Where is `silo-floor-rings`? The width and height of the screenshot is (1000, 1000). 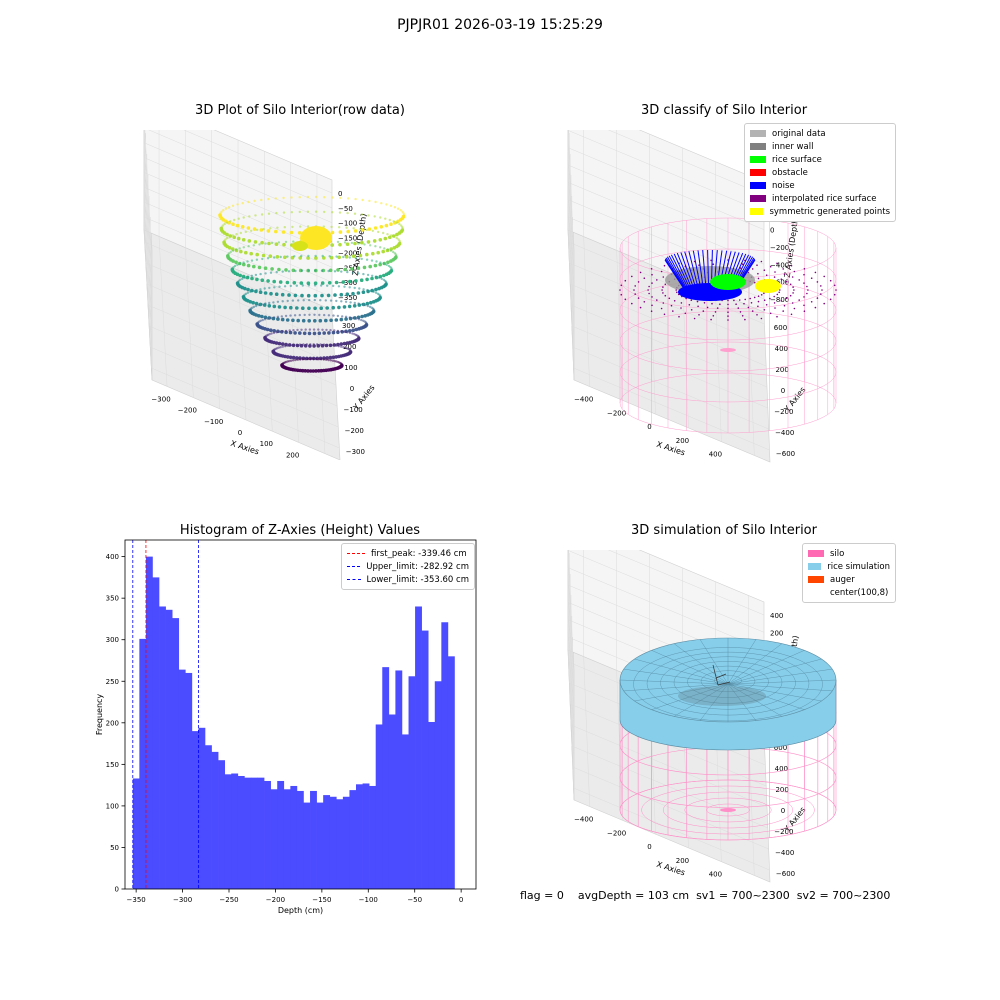
silo-floor-rings is located at coordinates (728, 810).